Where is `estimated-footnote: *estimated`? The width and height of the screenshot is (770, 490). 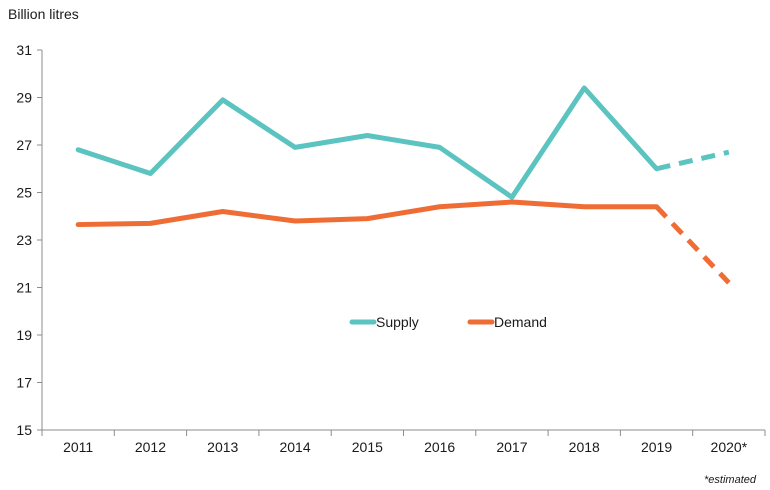 estimated-footnote: *estimated is located at coordinates (730, 480).